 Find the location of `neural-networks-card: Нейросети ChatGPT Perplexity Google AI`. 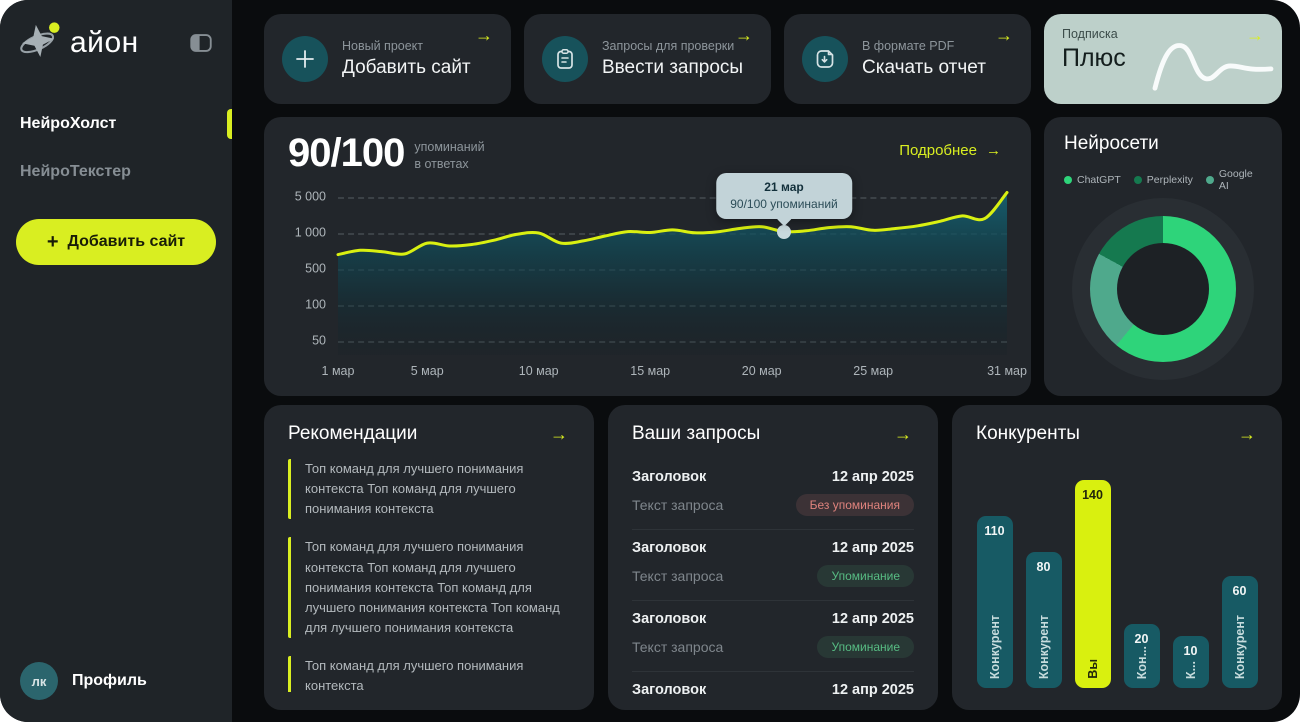

neural-networks-card: Нейросети ChatGPT Perplexity Google AI is located at coordinates (1163, 256).